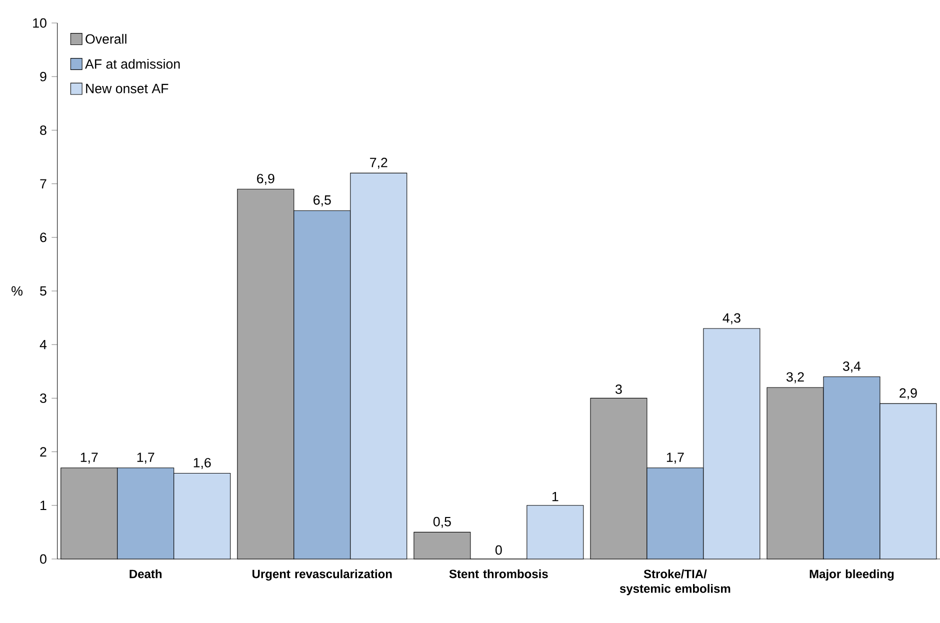  Describe the element at coordinates (43, 77) in the screenshot. I see `y-tick-label: 9` at that location.